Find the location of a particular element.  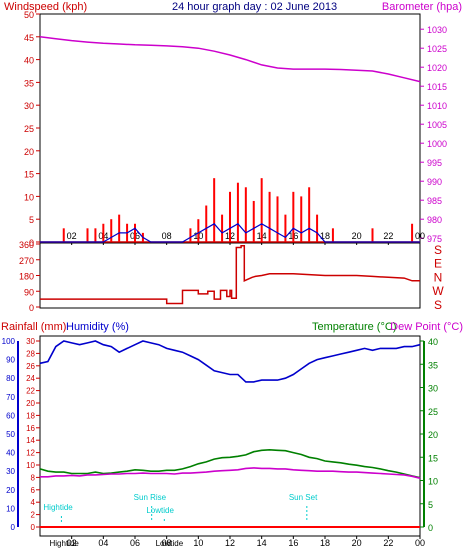

rain-tick-label: 30 is located at coordinates (30, 341).